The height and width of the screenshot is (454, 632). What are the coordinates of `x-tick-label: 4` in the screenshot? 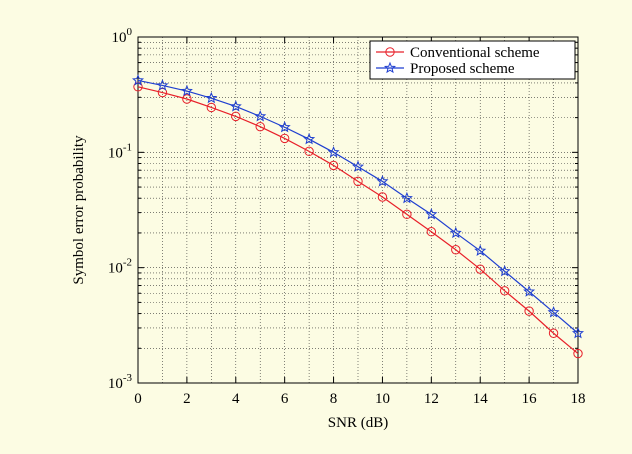 It's located at (236, 399).